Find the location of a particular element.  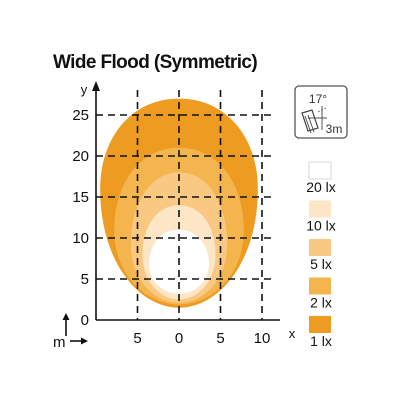

legend-label: 2 lx is located at coordinates (321, 303).